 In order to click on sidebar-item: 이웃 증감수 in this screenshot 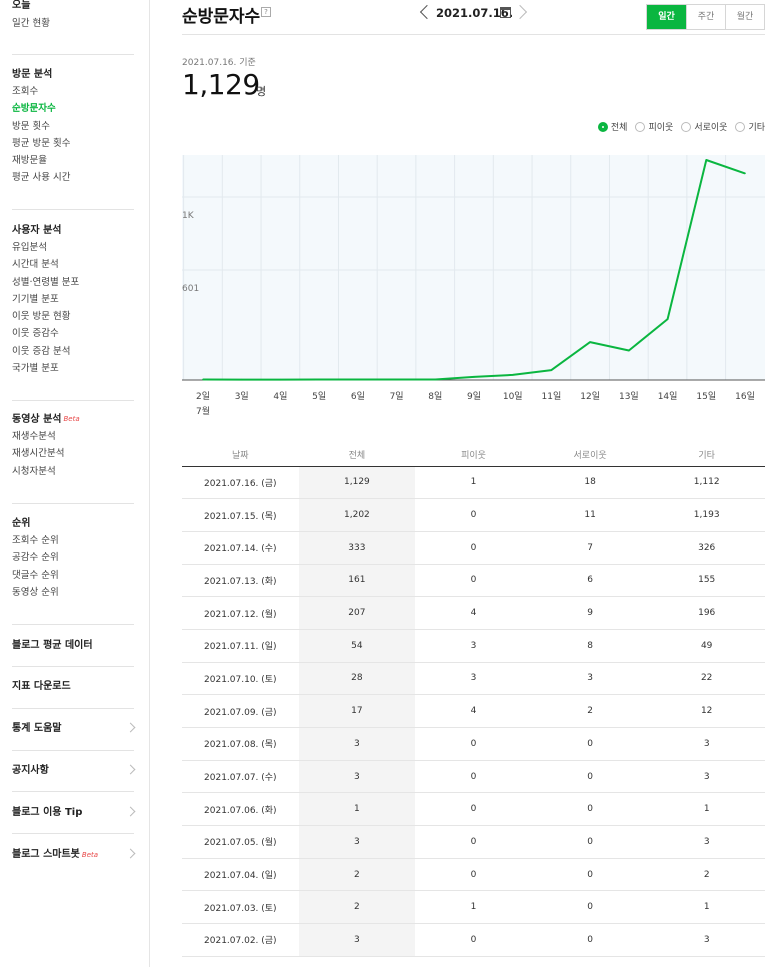, I will do `click(35, 334)`.